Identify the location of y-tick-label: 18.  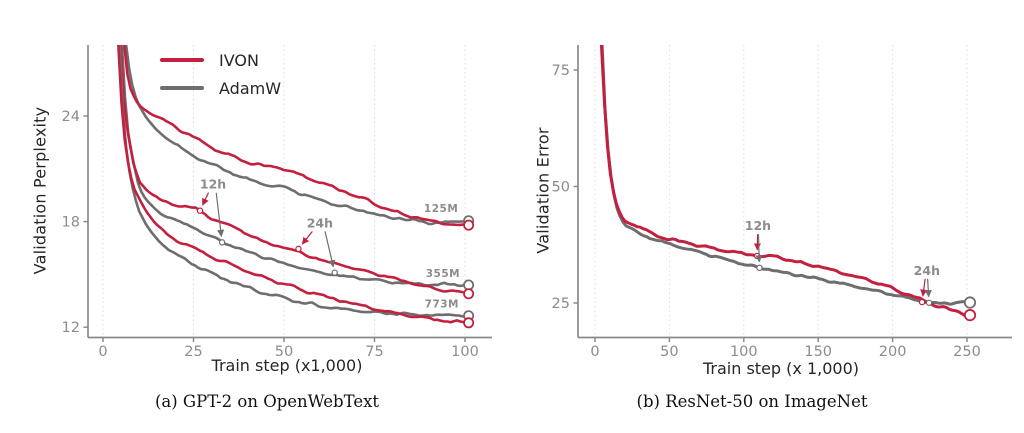
(71, 223).